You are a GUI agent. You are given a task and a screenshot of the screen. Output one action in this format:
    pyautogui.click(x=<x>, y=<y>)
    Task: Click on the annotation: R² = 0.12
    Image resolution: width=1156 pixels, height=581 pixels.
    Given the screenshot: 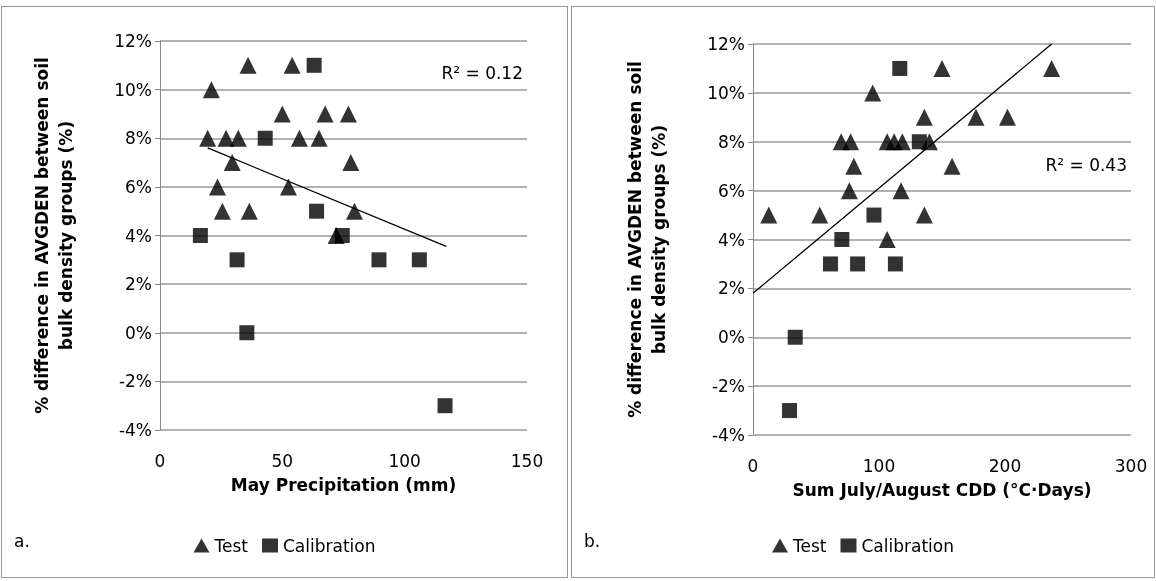 What is the action you would take?
    pyautogui.click(x=482, y=72)
    